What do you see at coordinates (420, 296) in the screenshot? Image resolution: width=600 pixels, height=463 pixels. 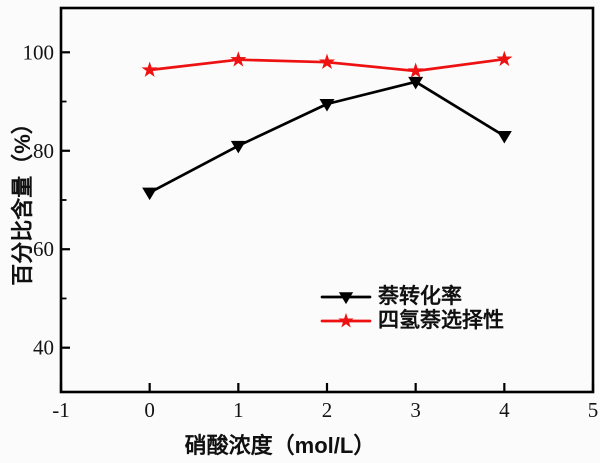 I see `legend-label-conversion: 萘转化率` at bounding box center [420, 296].